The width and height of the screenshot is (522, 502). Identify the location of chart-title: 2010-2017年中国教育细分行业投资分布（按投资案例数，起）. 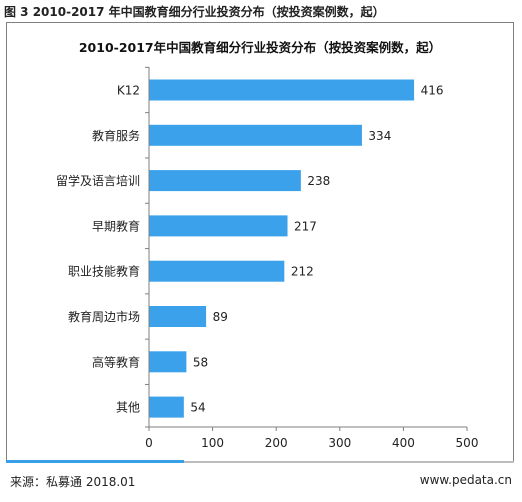
(260, 47).